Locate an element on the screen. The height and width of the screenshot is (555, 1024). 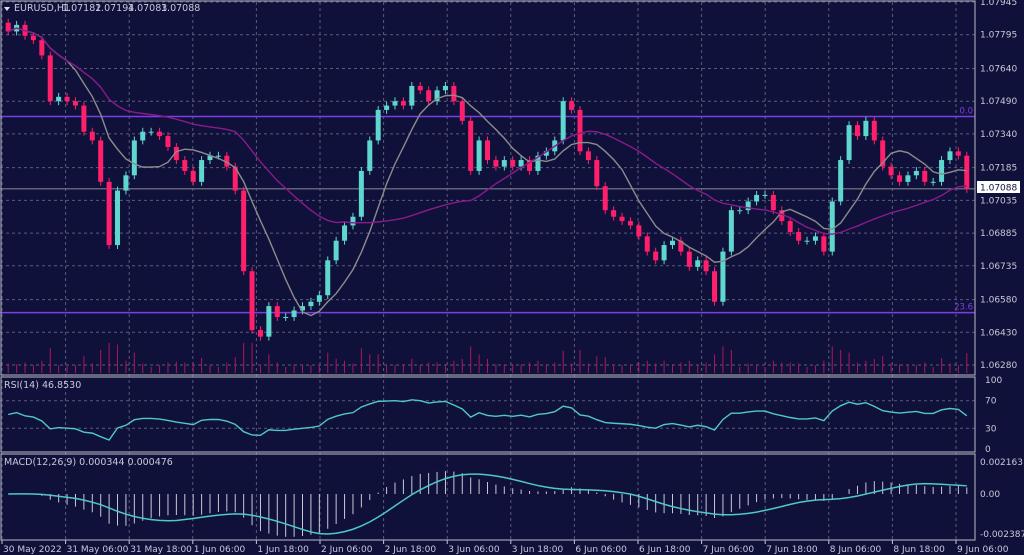
ohlc-high: 1.07194 is located at coordinates (114, 8).